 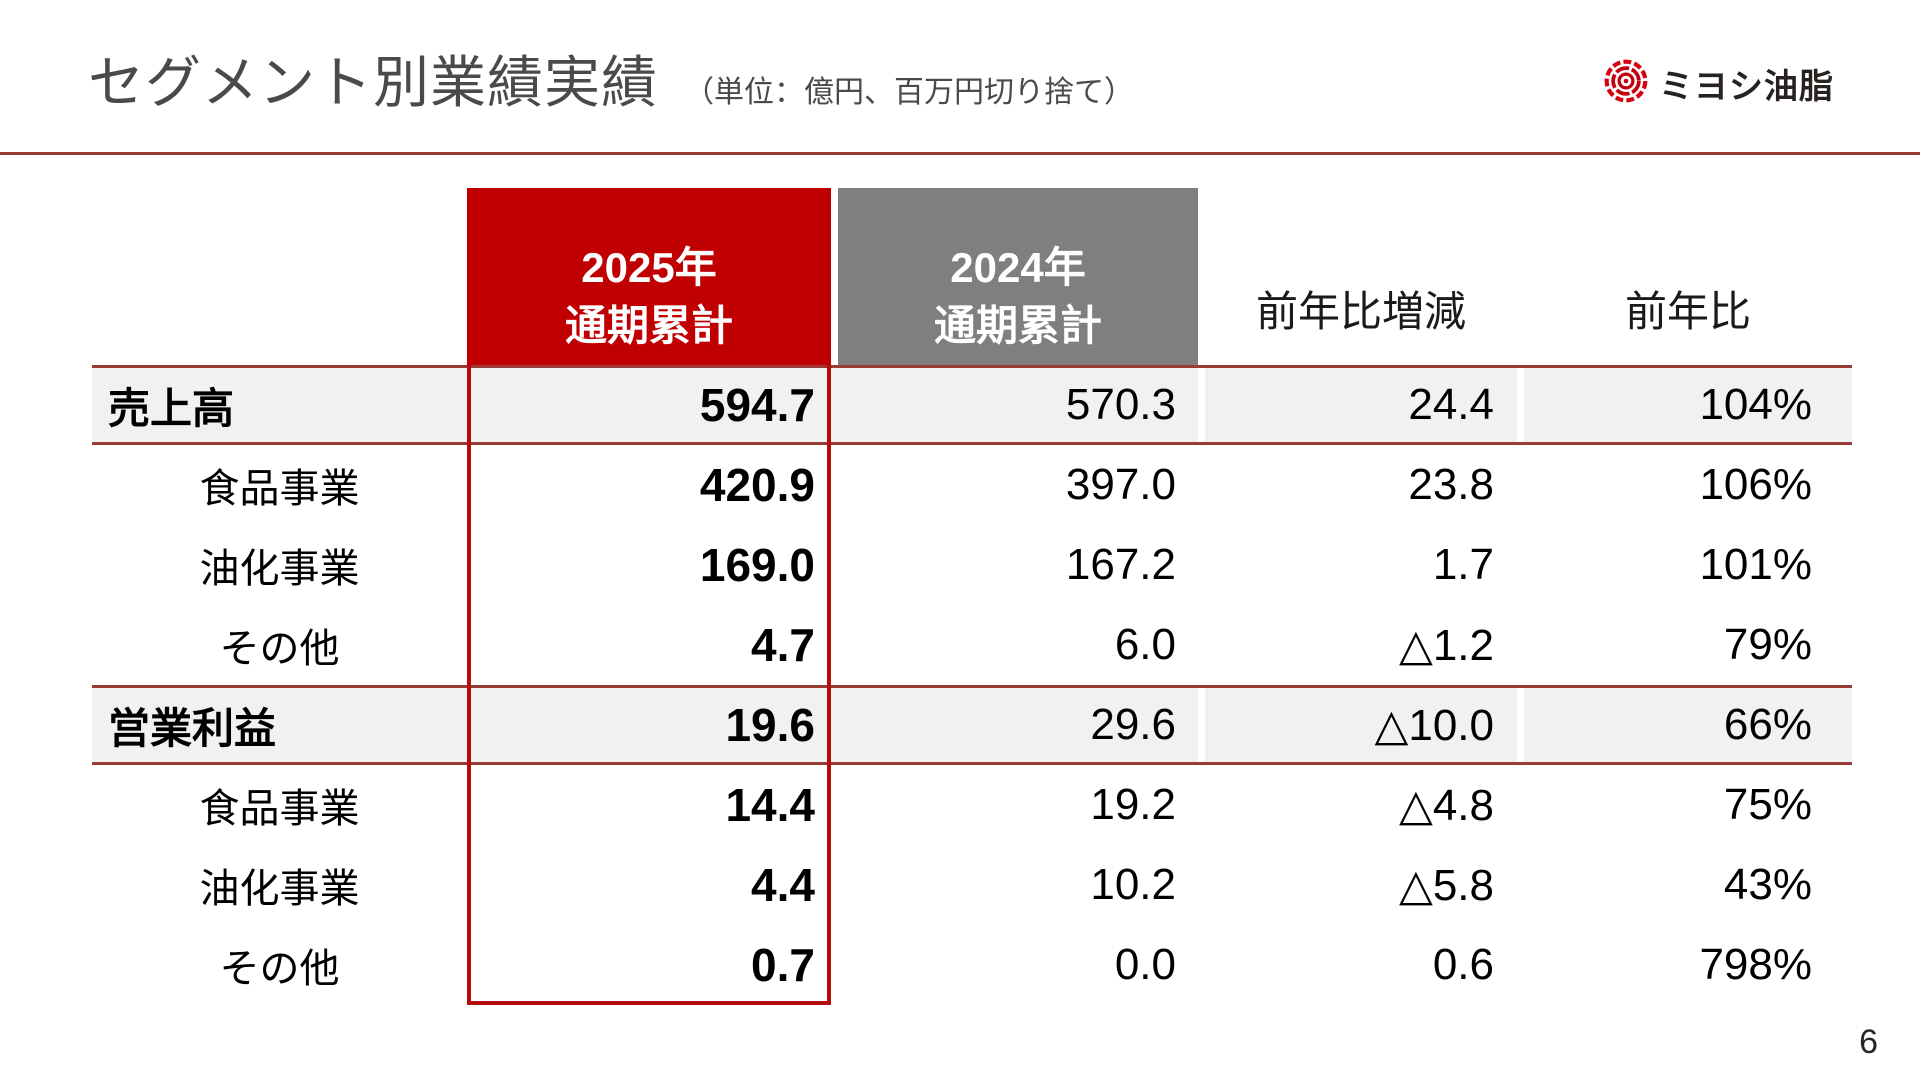 I want to click on table-row: その他 0.7 0.0 0.6 798%, so click(x=972, y=965).